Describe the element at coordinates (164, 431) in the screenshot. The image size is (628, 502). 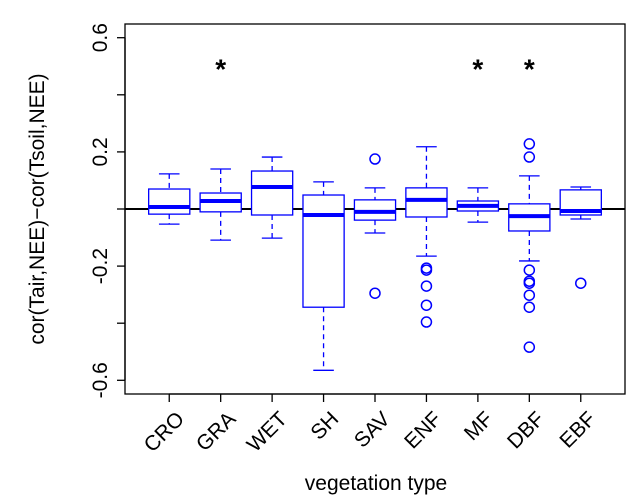
I see `x-tick-label: CRO` at that location.